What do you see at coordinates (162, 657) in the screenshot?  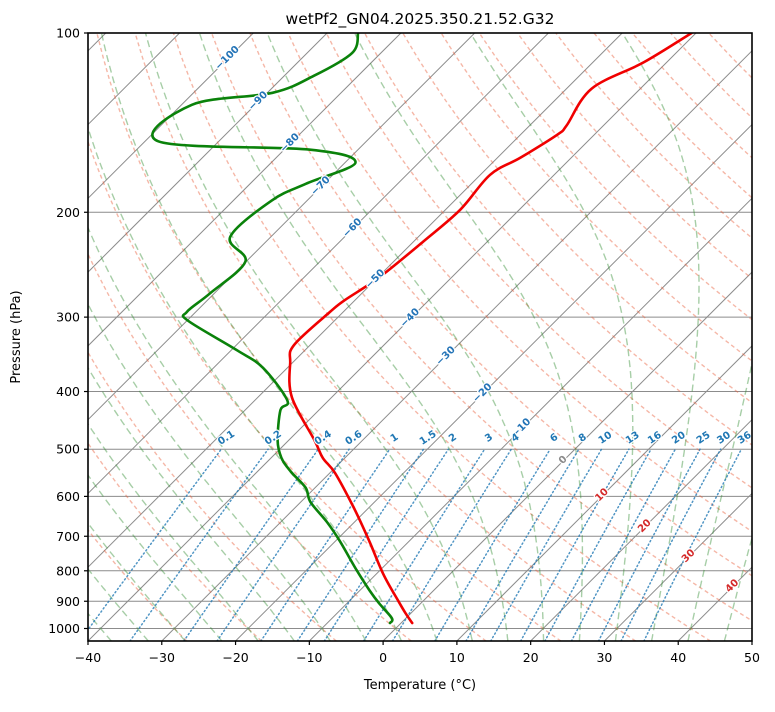 I see `x-tick-label: −30` at bounding box center [162, 657].